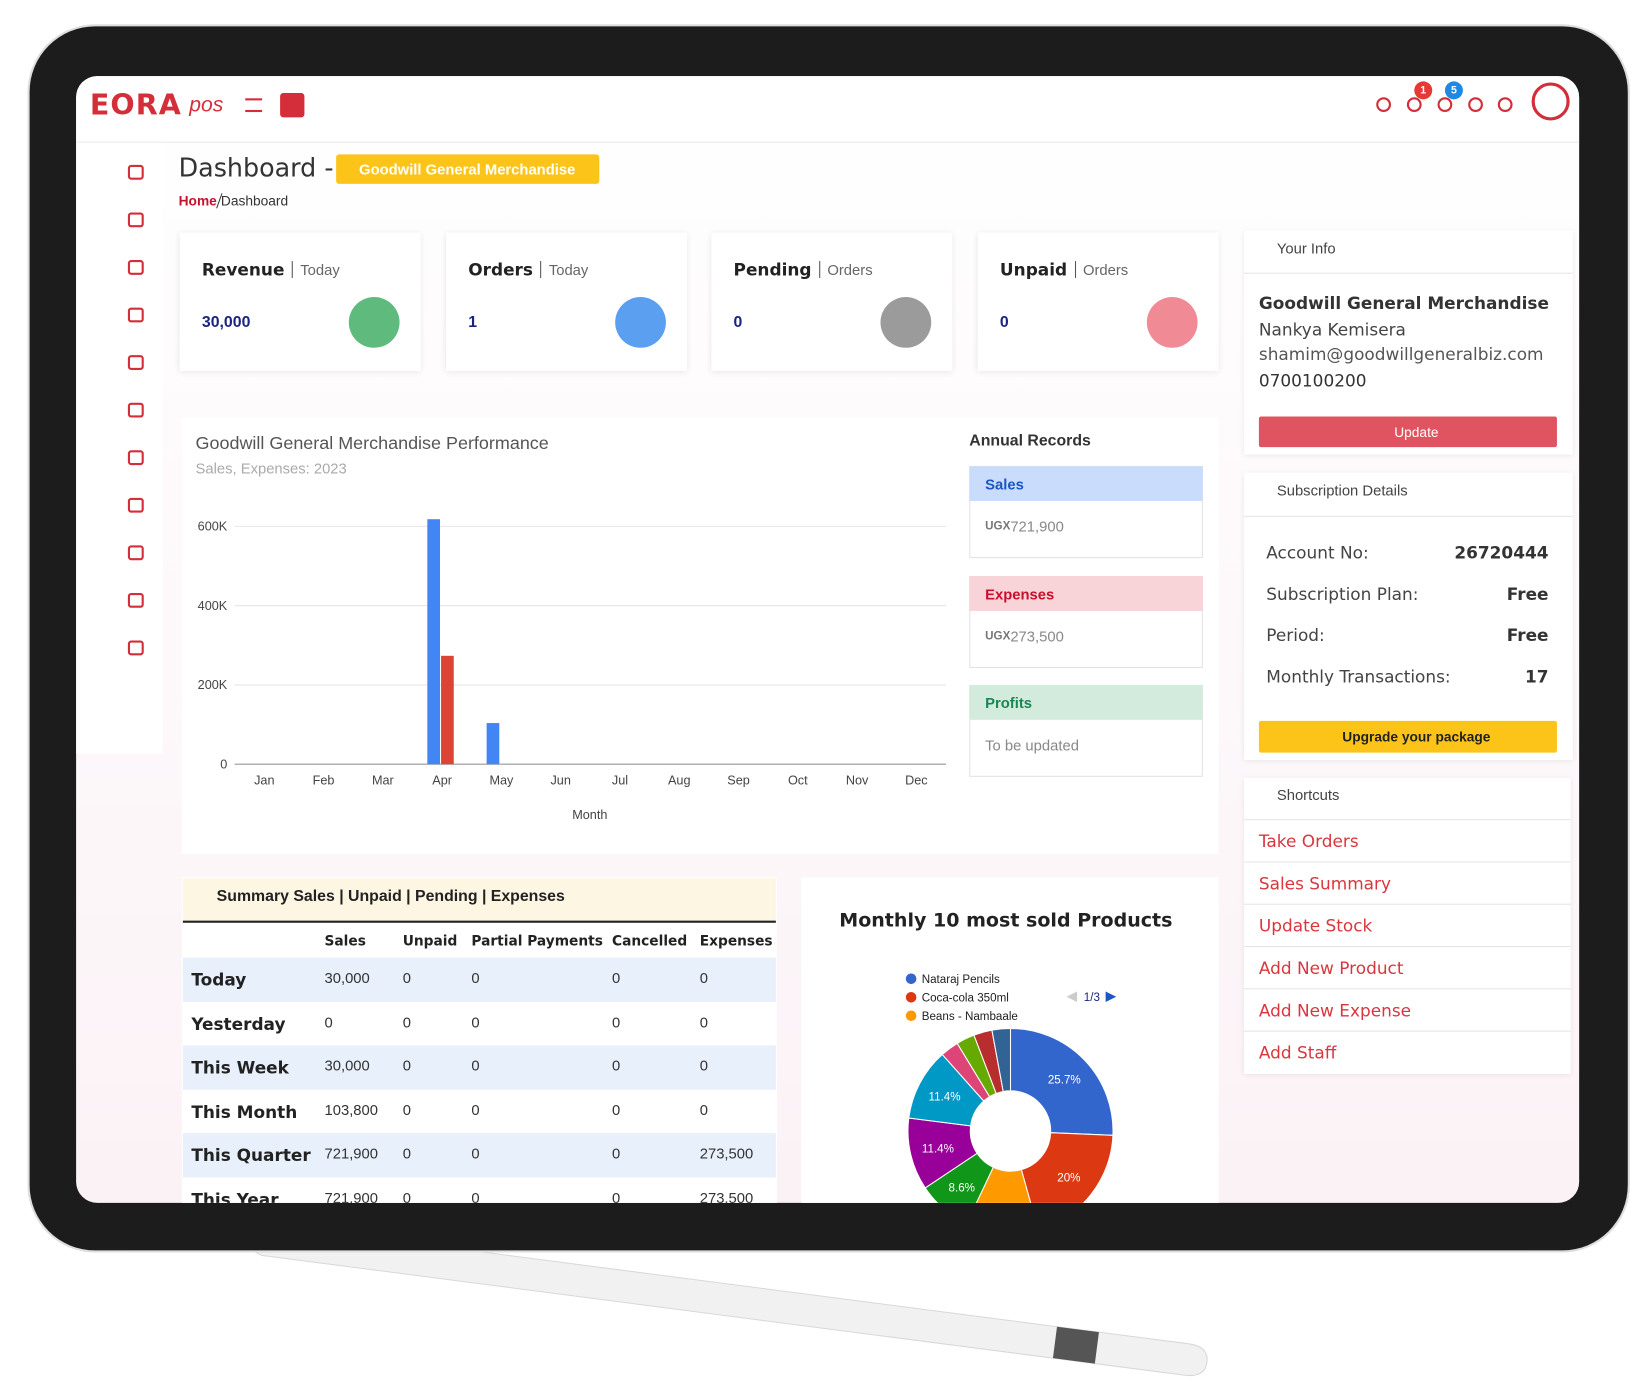  What do you see at coordinates (1033, 269) in the screenshot?
I see `card-title: Unpaid` at bounding box center [1033, 269].